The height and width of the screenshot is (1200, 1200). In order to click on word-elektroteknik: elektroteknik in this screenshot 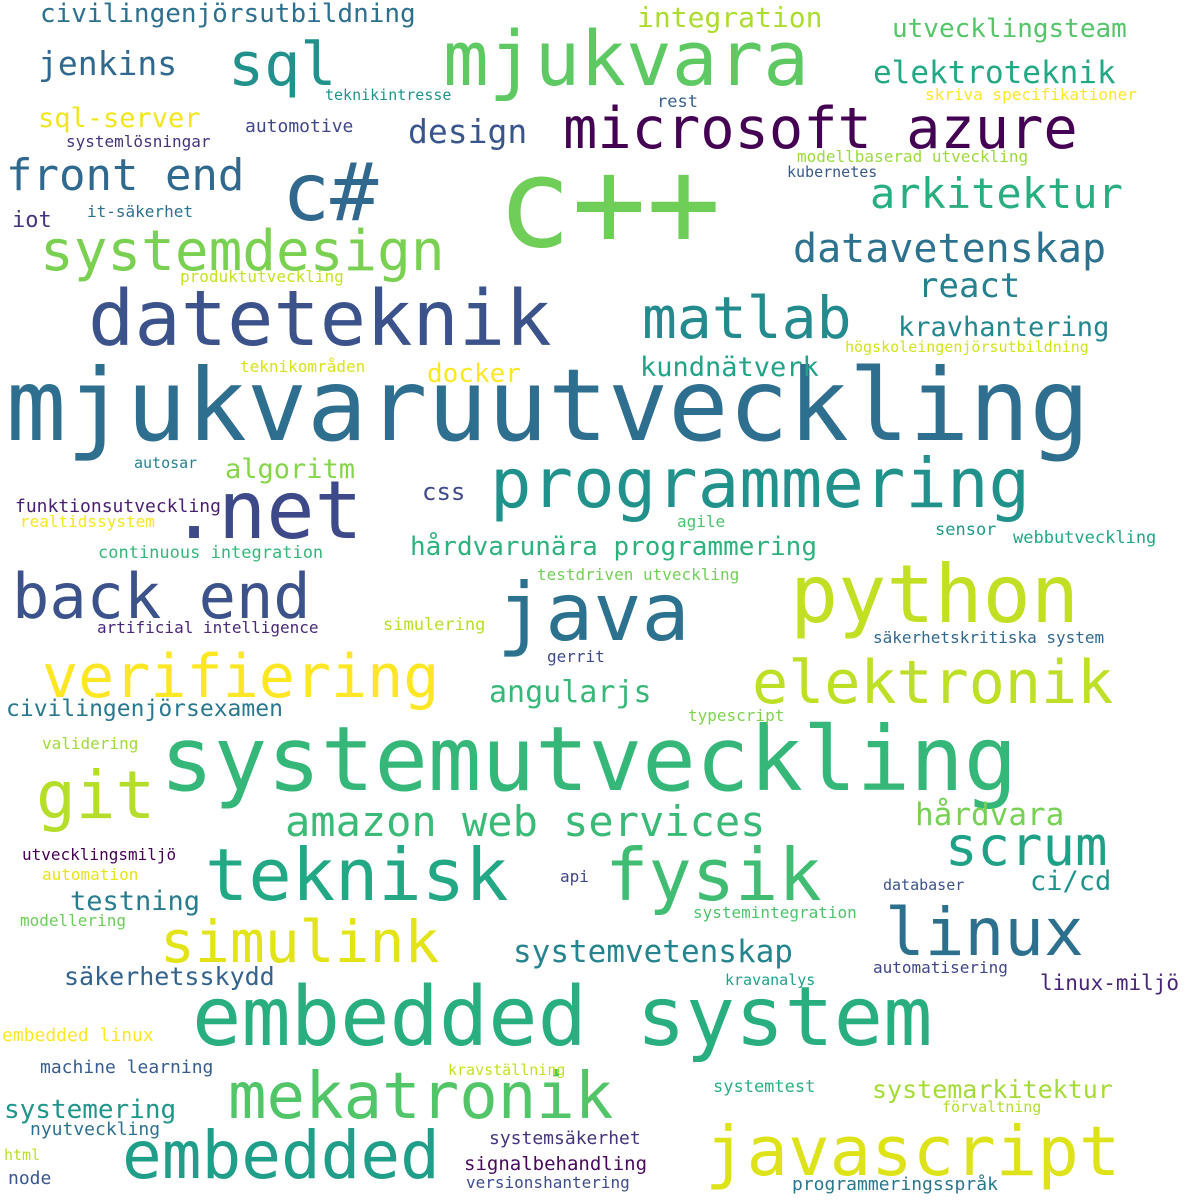, I will do `click(994, 73)`.